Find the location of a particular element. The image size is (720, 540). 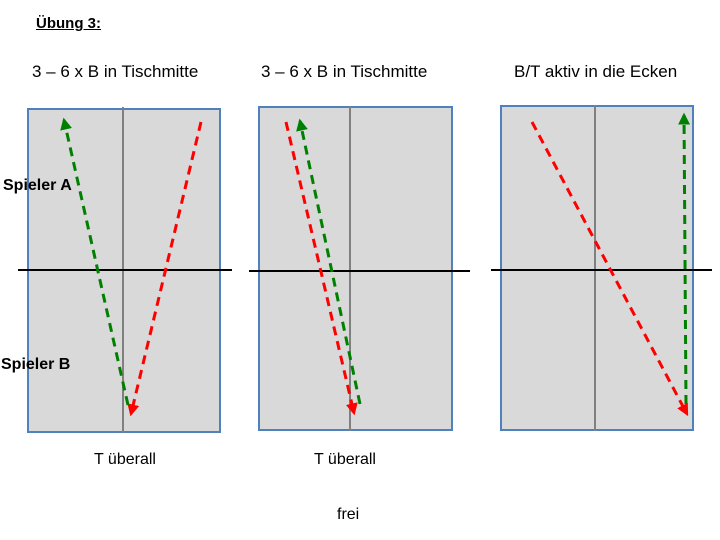

player-b-label: Spieler B is located at coordinates (36, 364).